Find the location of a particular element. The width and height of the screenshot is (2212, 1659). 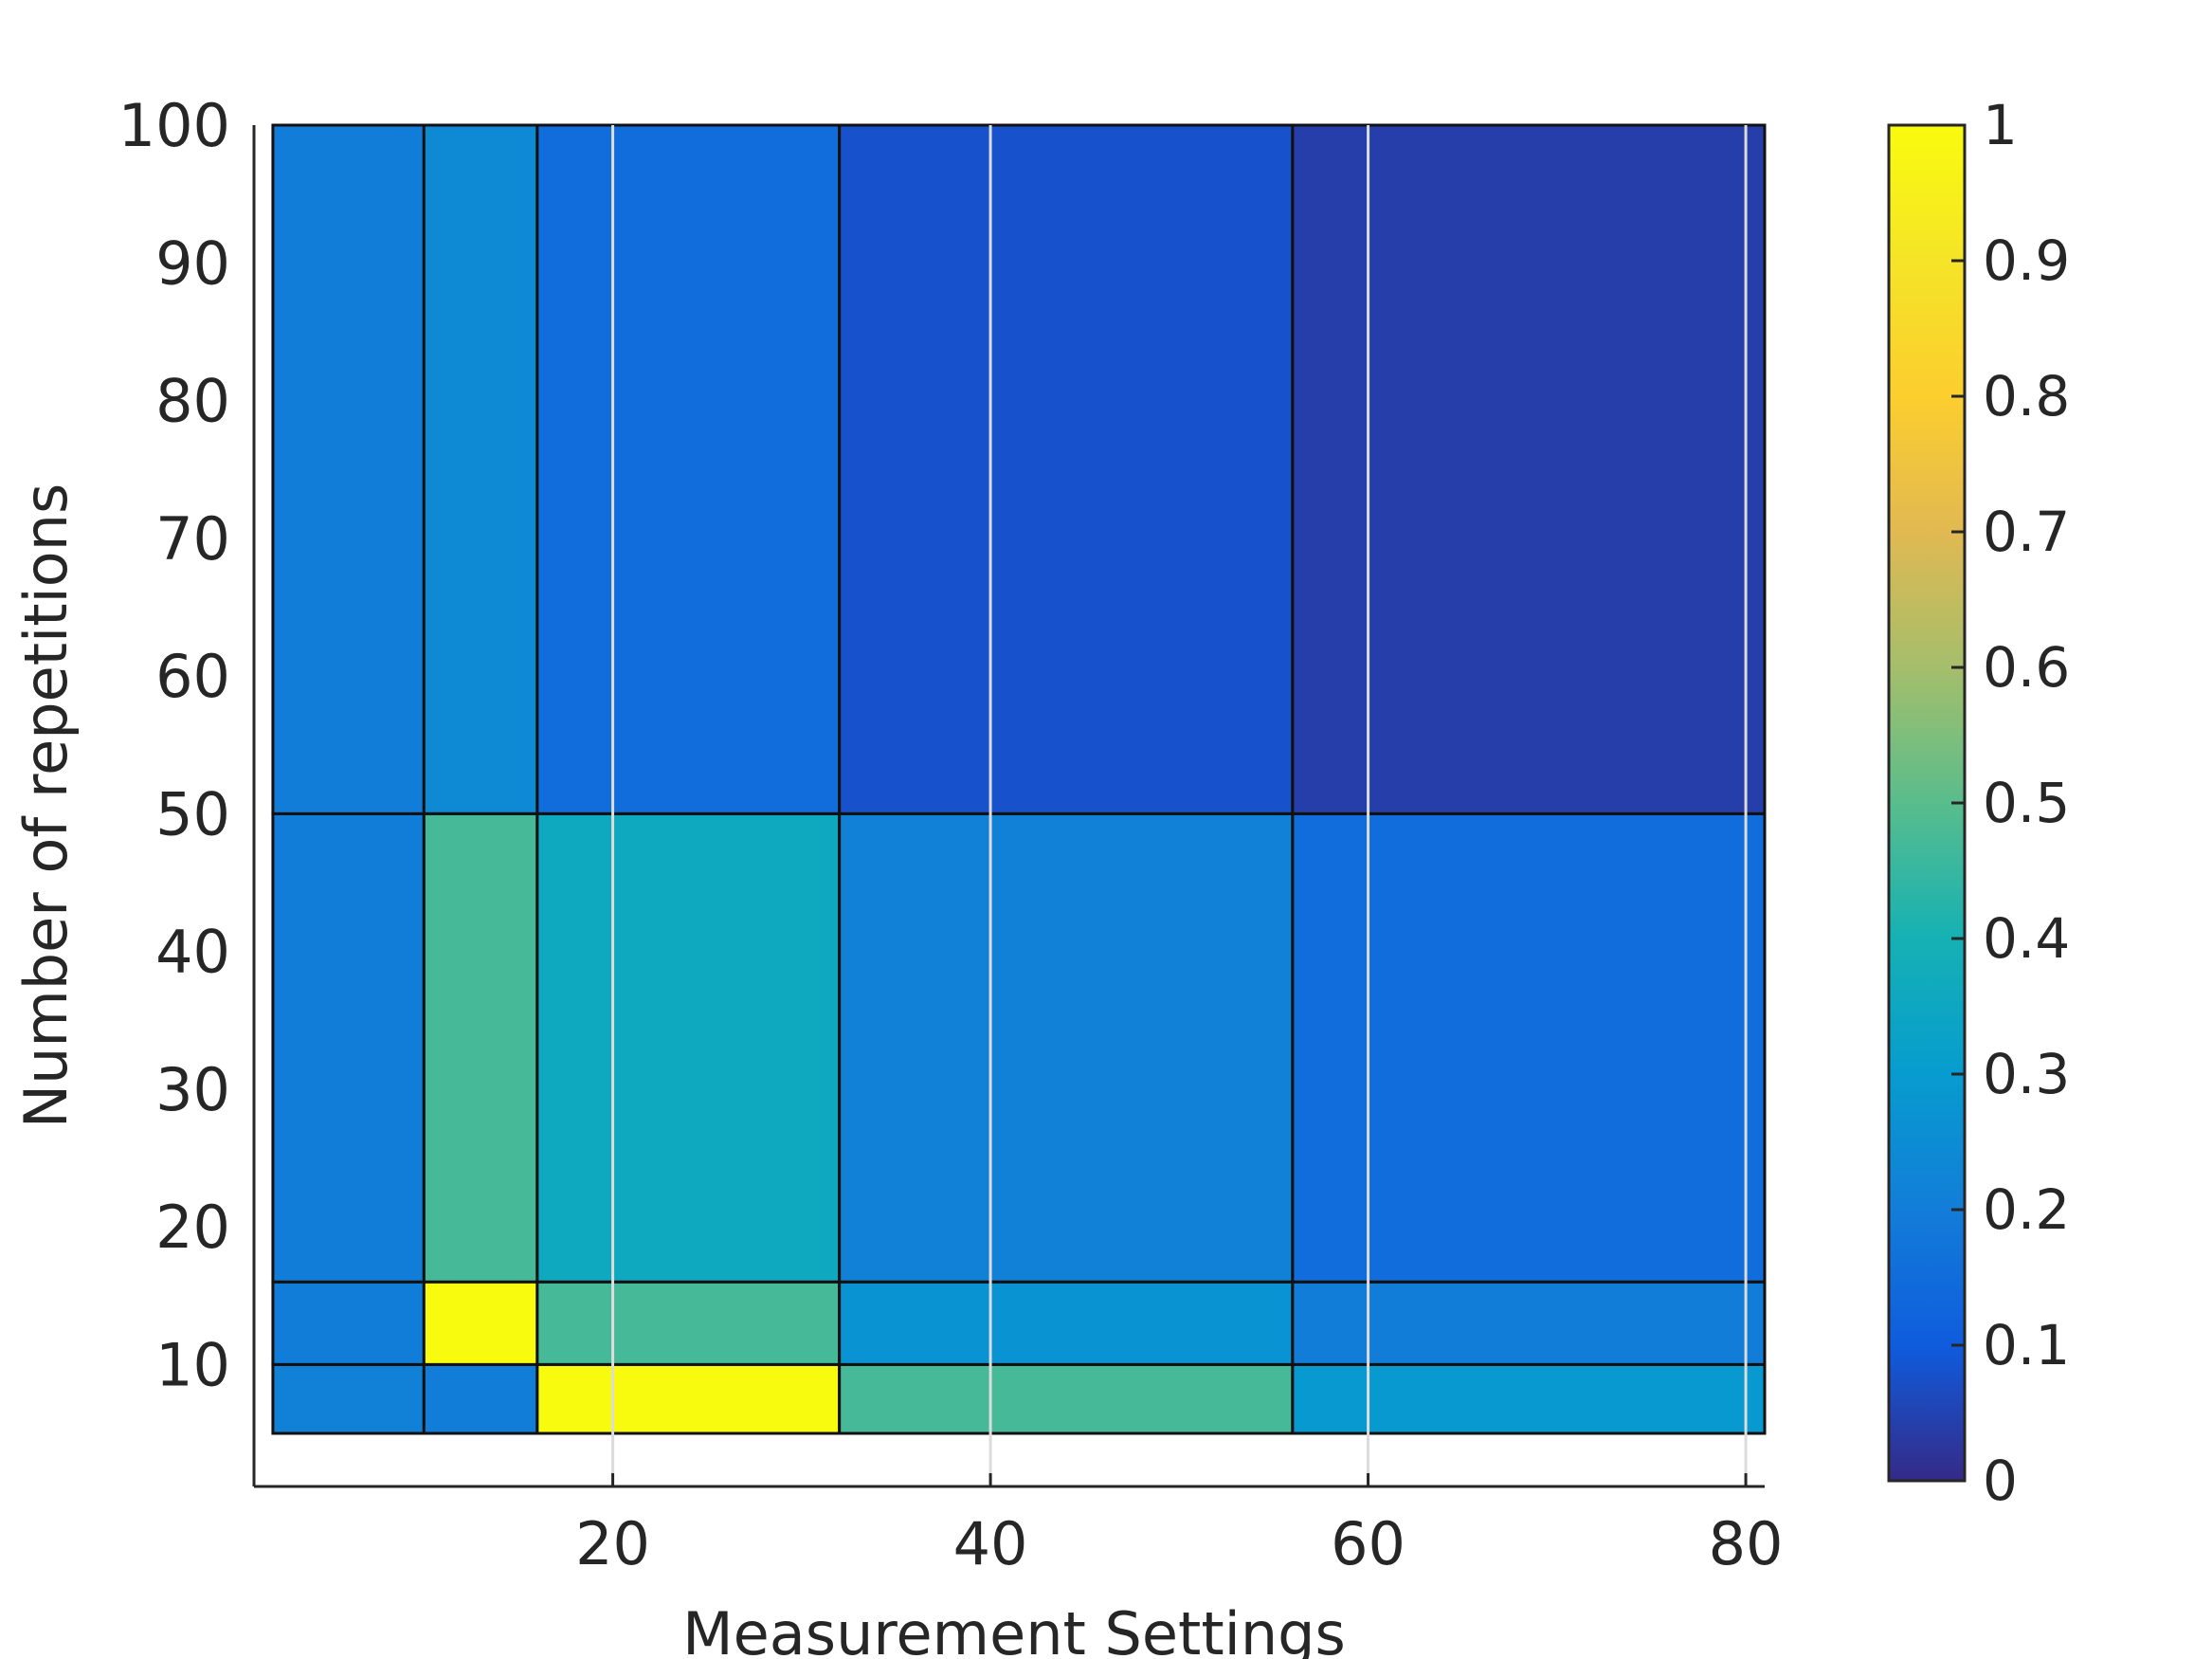

y-tick-label: 30 is located at coordinates (192, 1089).